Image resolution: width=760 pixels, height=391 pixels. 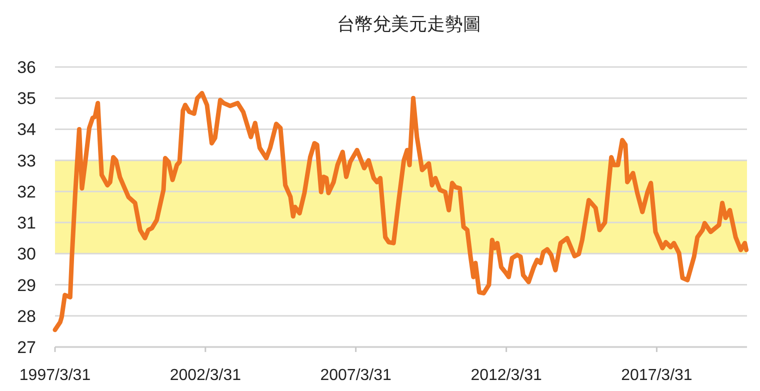 What do you see at coordinates (506, 375) in the screenshot?
I see `x-tick-label: 2012/3/31` at bounding box center [506, 375].